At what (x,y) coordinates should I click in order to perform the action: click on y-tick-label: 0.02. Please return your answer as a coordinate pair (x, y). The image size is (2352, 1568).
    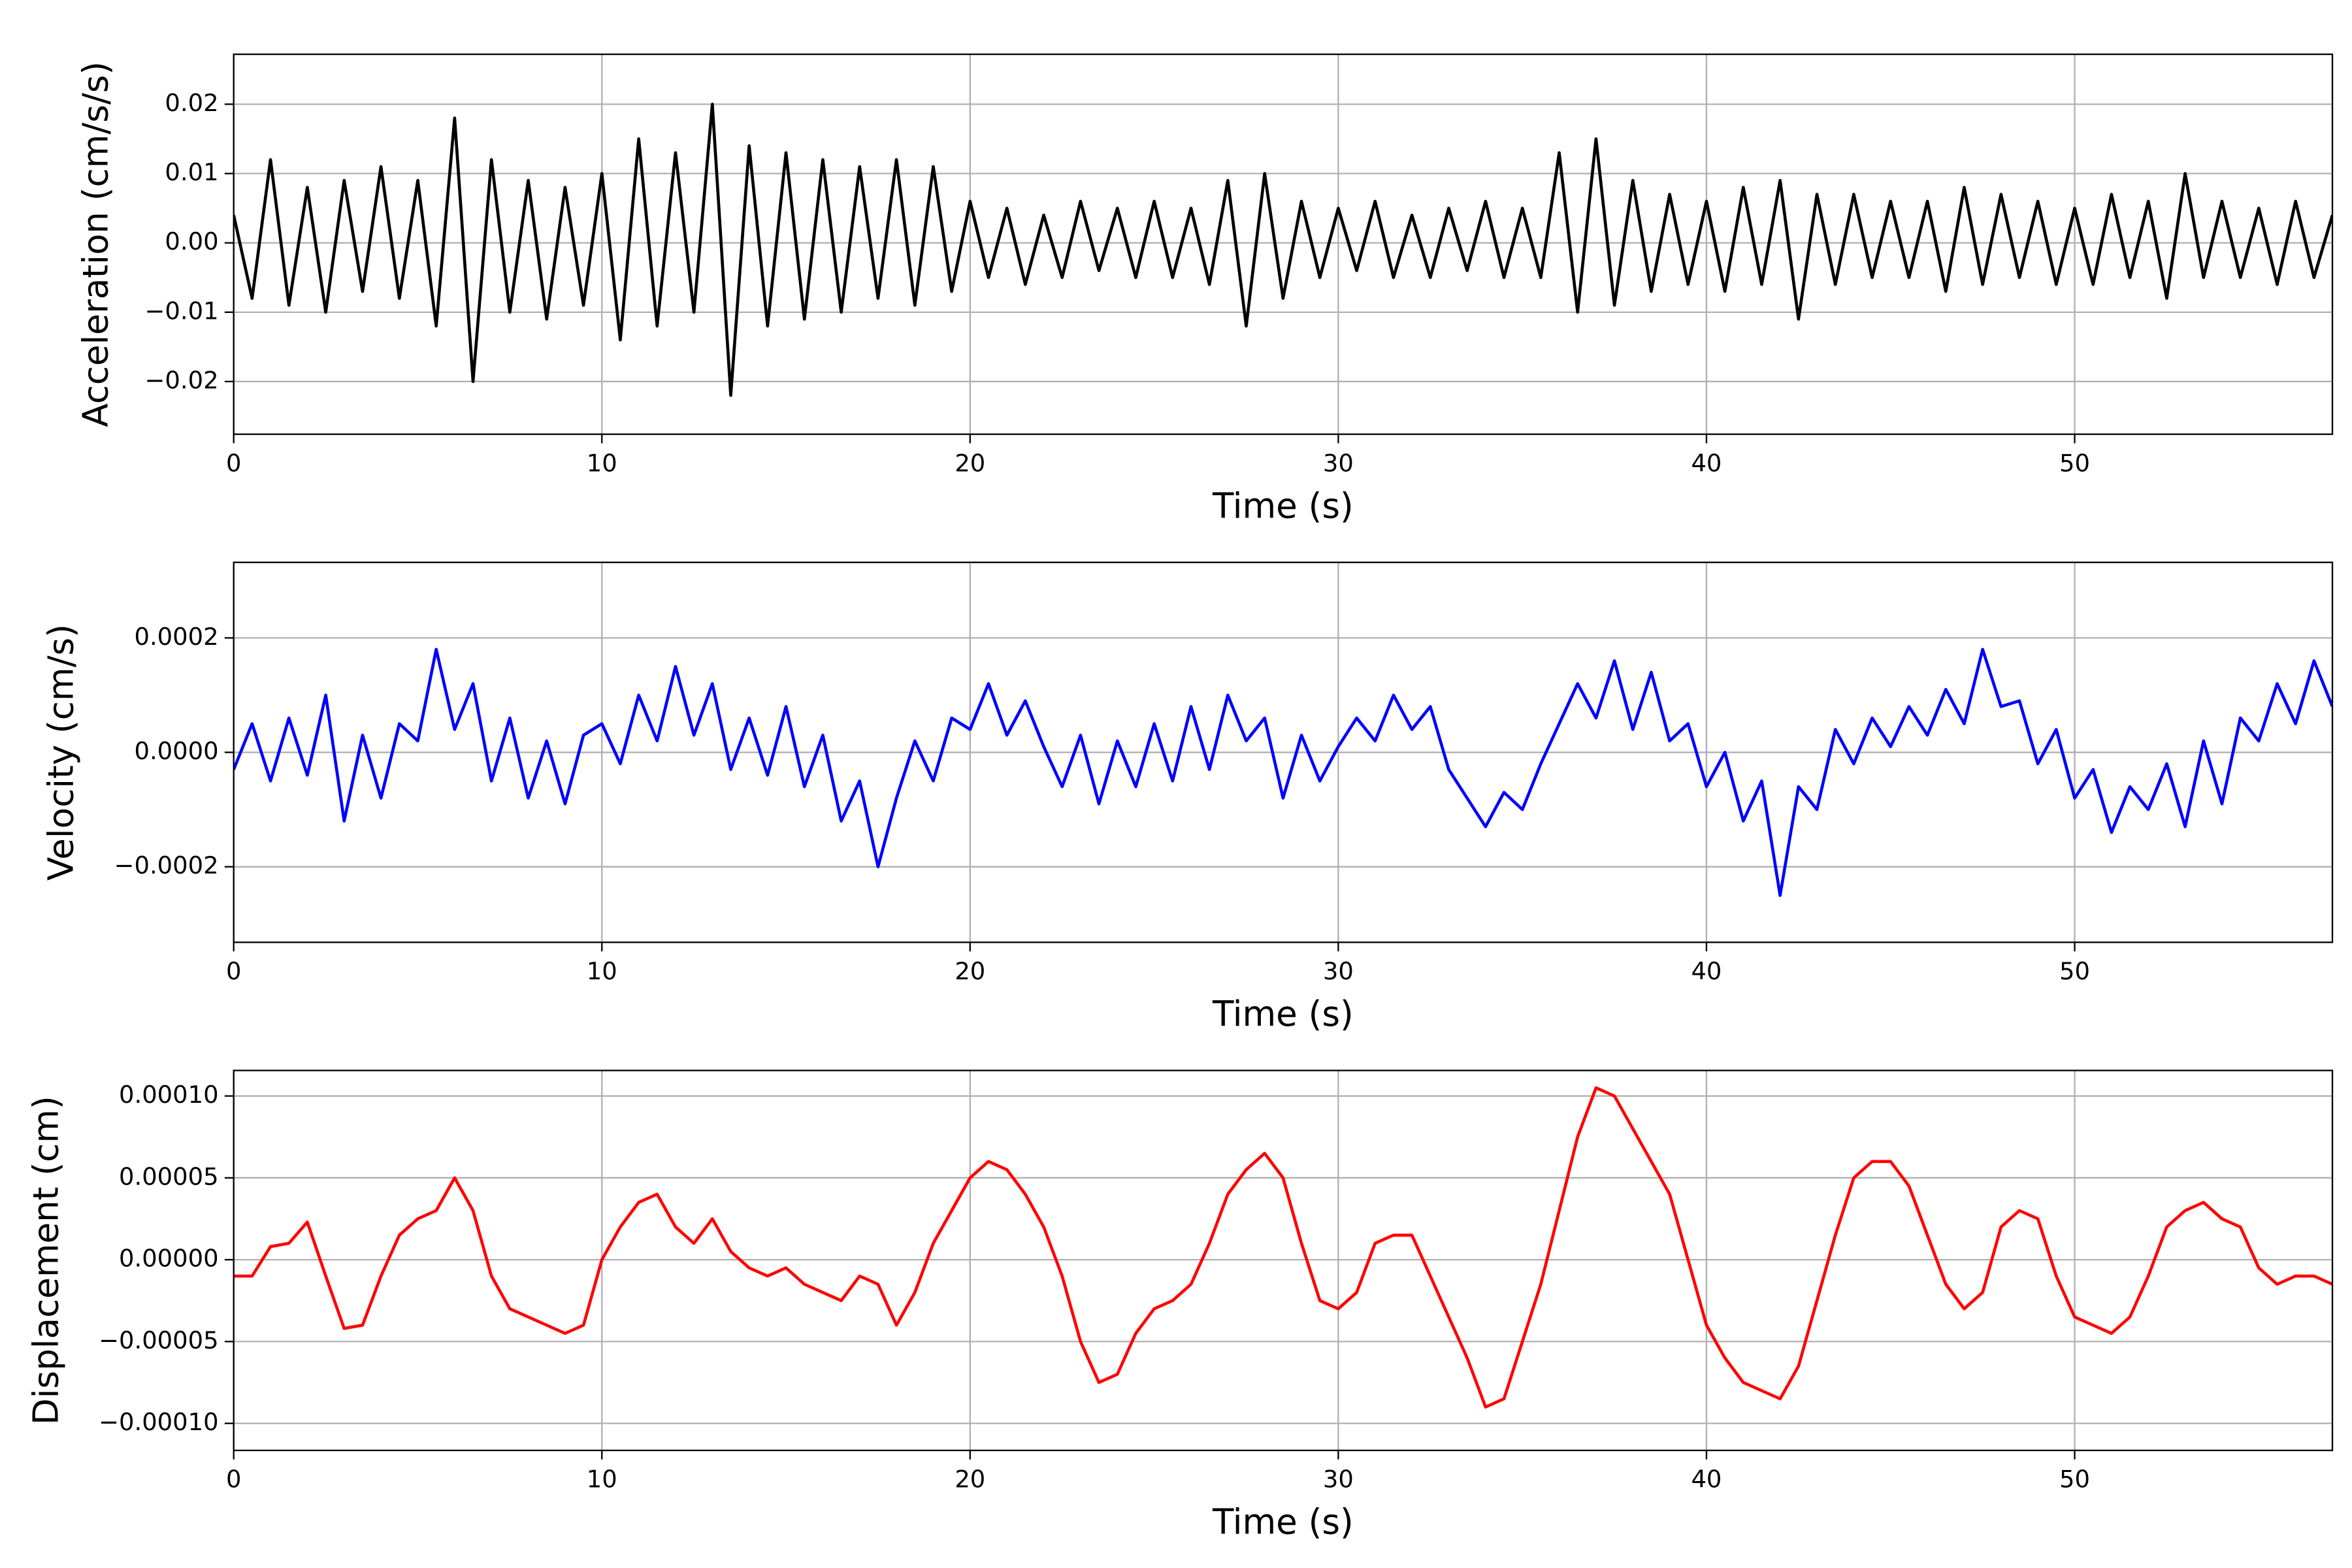
    Looking at the image, I should click on (191, 103).